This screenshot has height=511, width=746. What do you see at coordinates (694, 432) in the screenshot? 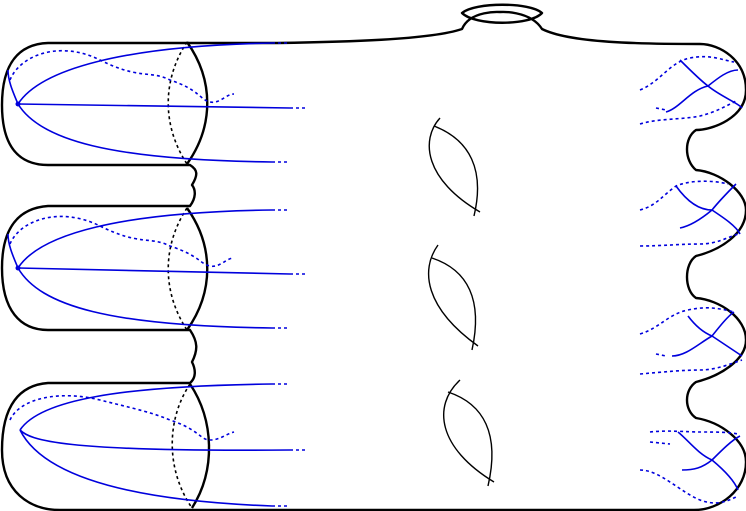
I see `rtree-4-back-curve-top` at bounding box center [694, 432].